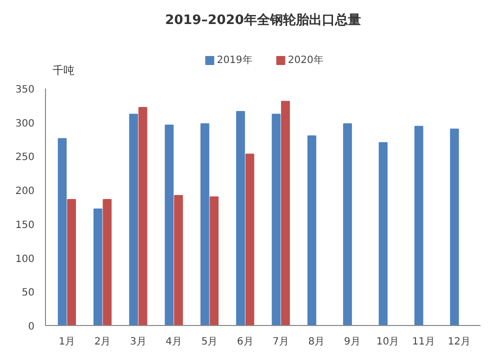 Image resolution: width=500 pixels, height=362 pixels. What do you see at coordinates (209, 342) in the screenshot?
I see `x-tick-label: 5月` at bounding box center [209, 342].